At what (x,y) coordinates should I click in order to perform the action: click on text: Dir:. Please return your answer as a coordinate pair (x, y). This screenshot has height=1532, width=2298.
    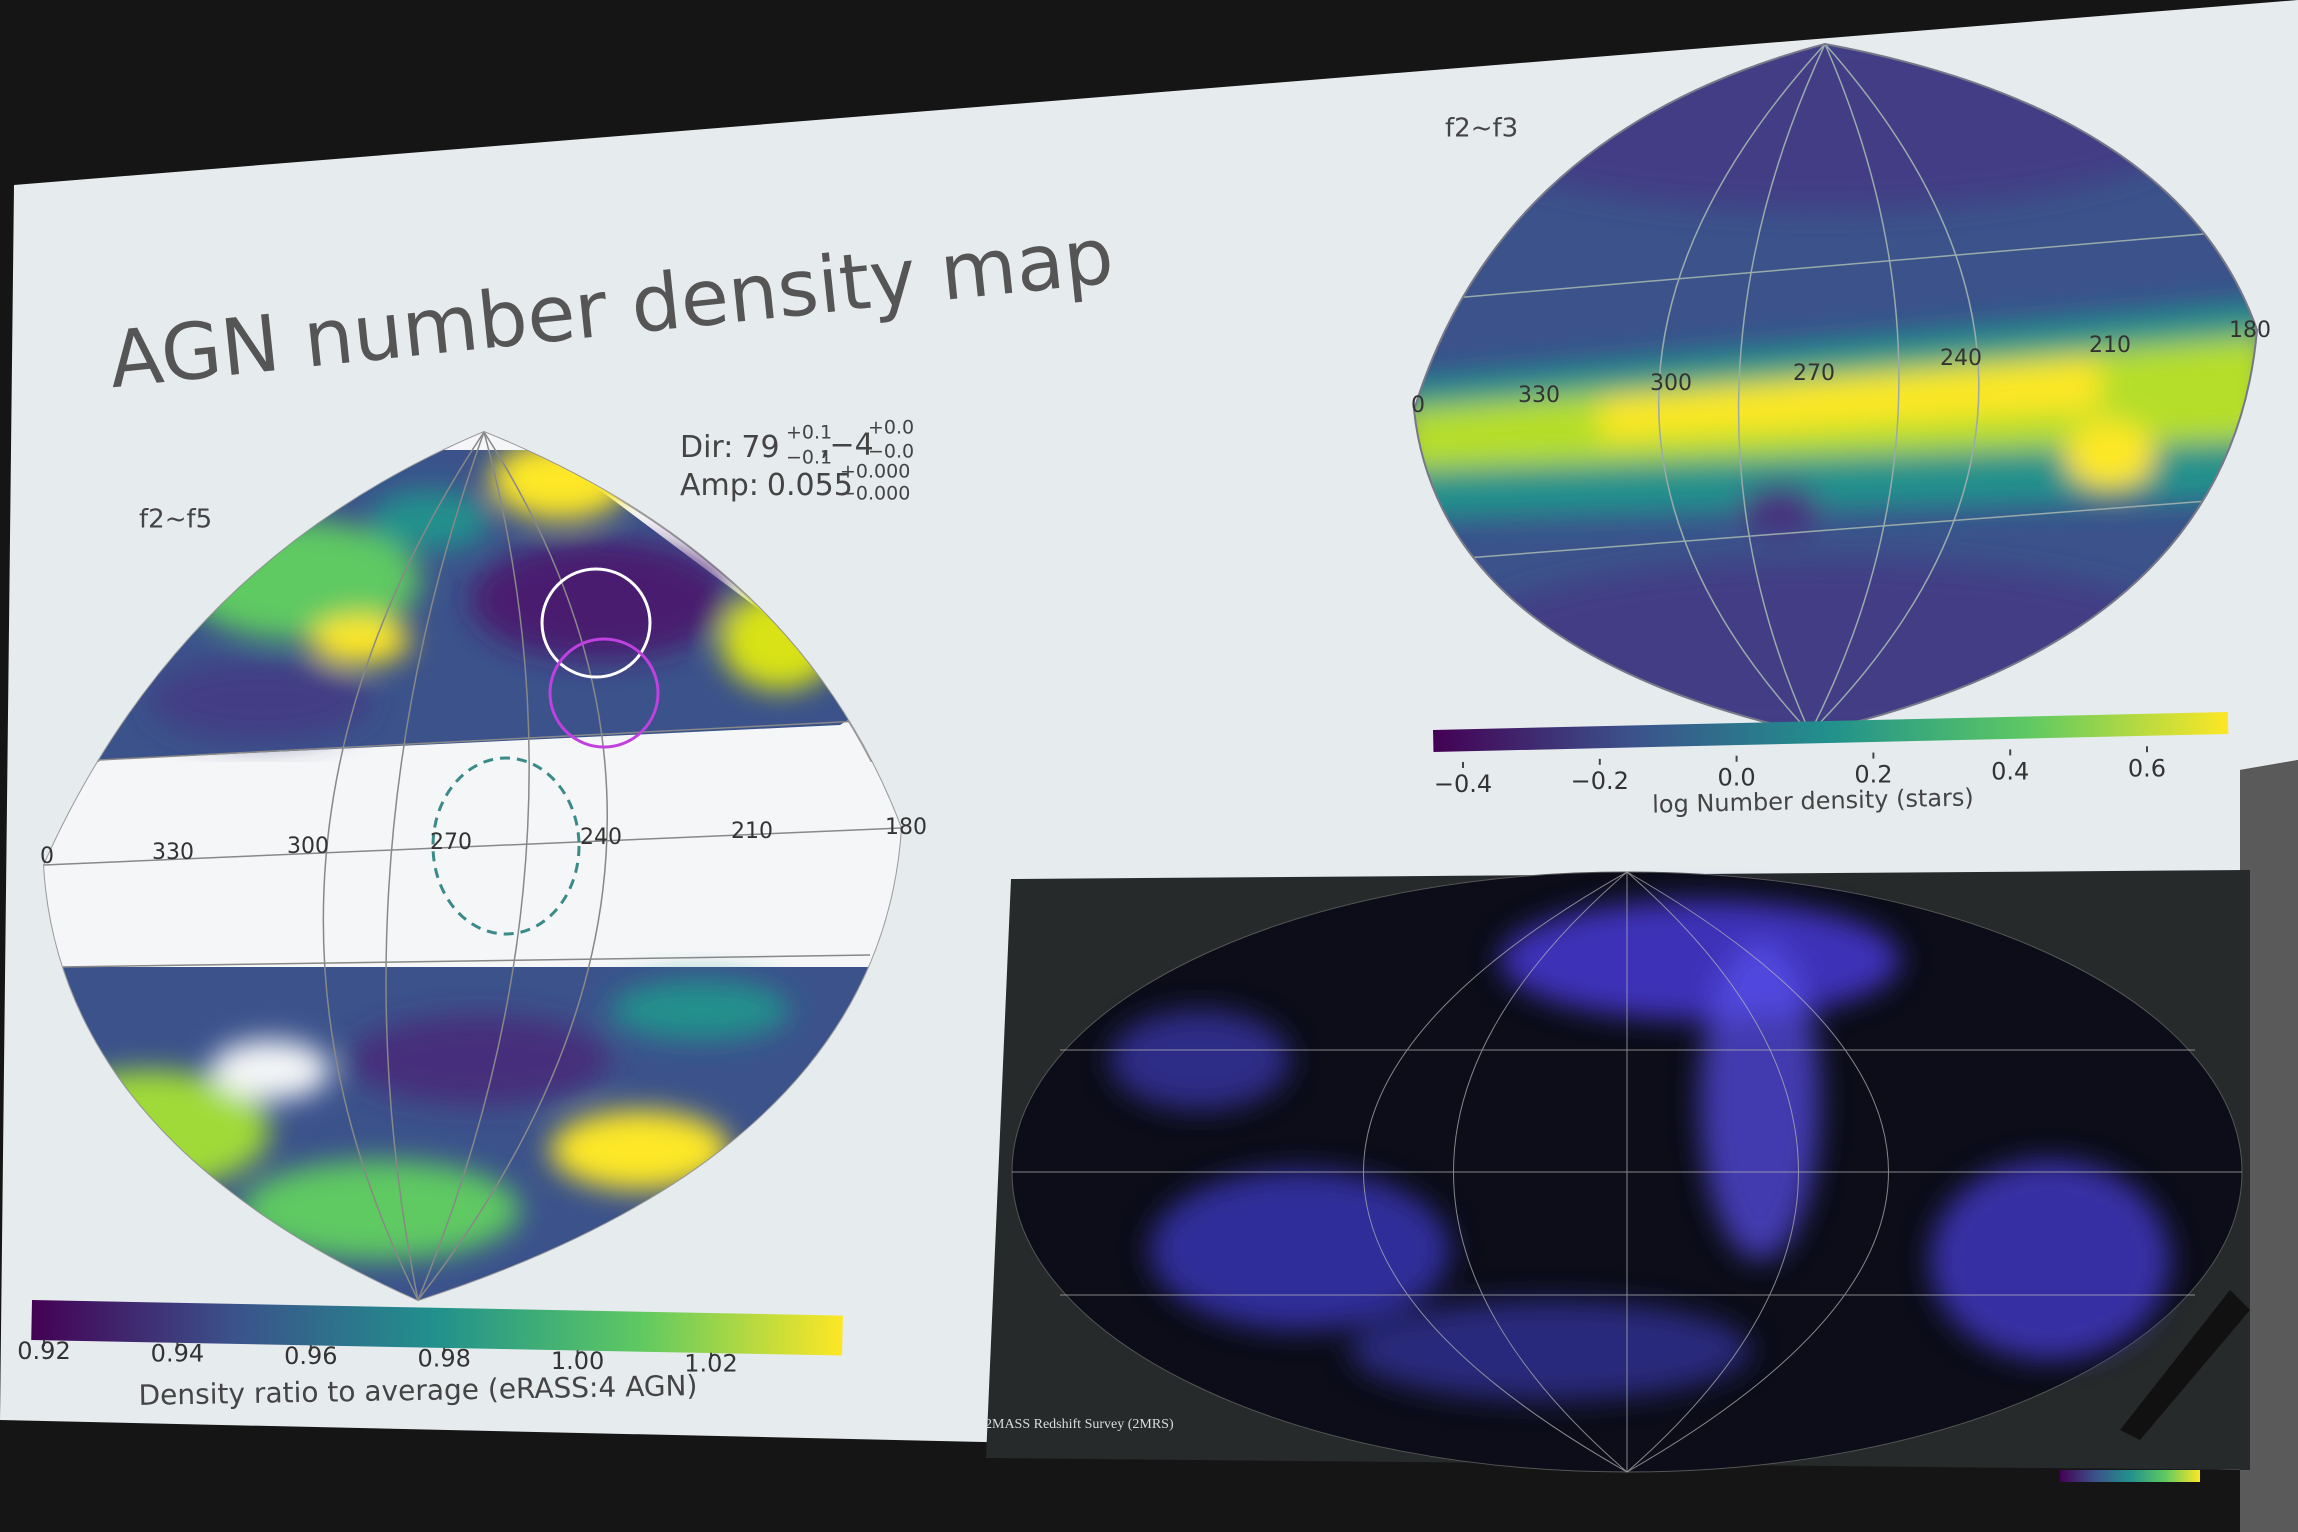
    Looking at the image, I should click on (706, 447).